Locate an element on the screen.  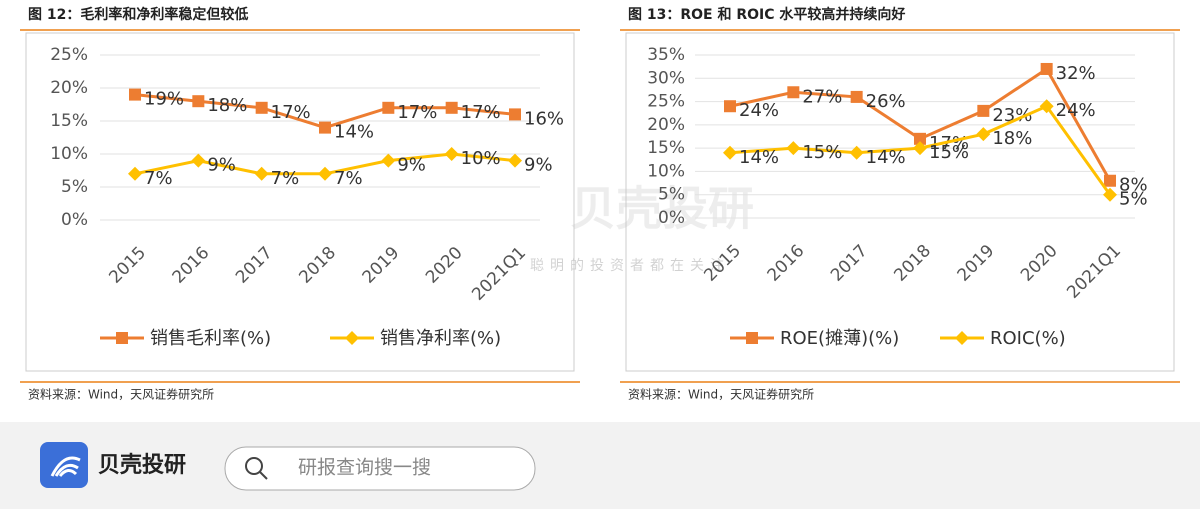
x-tick-label: 2015 is located at coordinates (127, 265).